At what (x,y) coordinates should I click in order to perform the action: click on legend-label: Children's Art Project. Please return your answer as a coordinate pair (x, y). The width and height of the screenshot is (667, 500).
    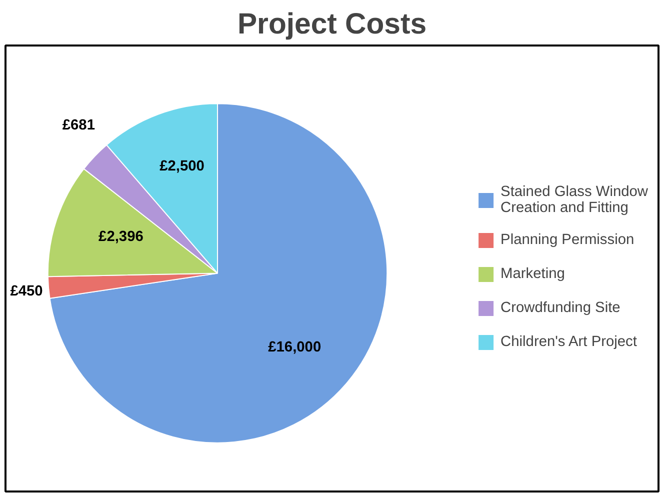
    Looking at the image, I should click on (568, 342).